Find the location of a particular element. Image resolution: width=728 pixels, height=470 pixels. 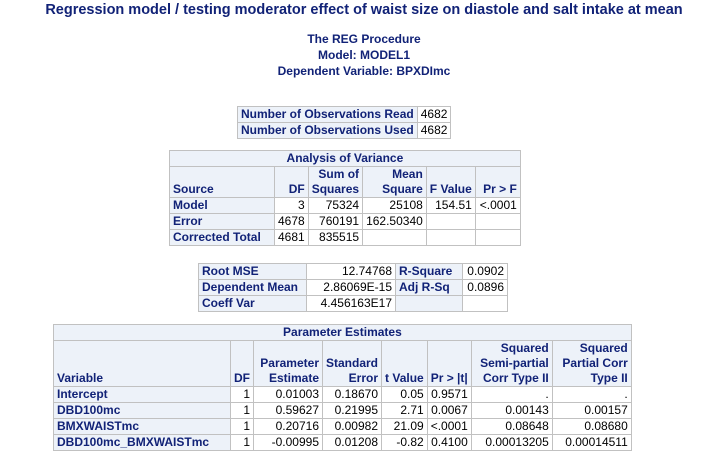

fit-label: Coeff Var is located at coordinates (252, 303).